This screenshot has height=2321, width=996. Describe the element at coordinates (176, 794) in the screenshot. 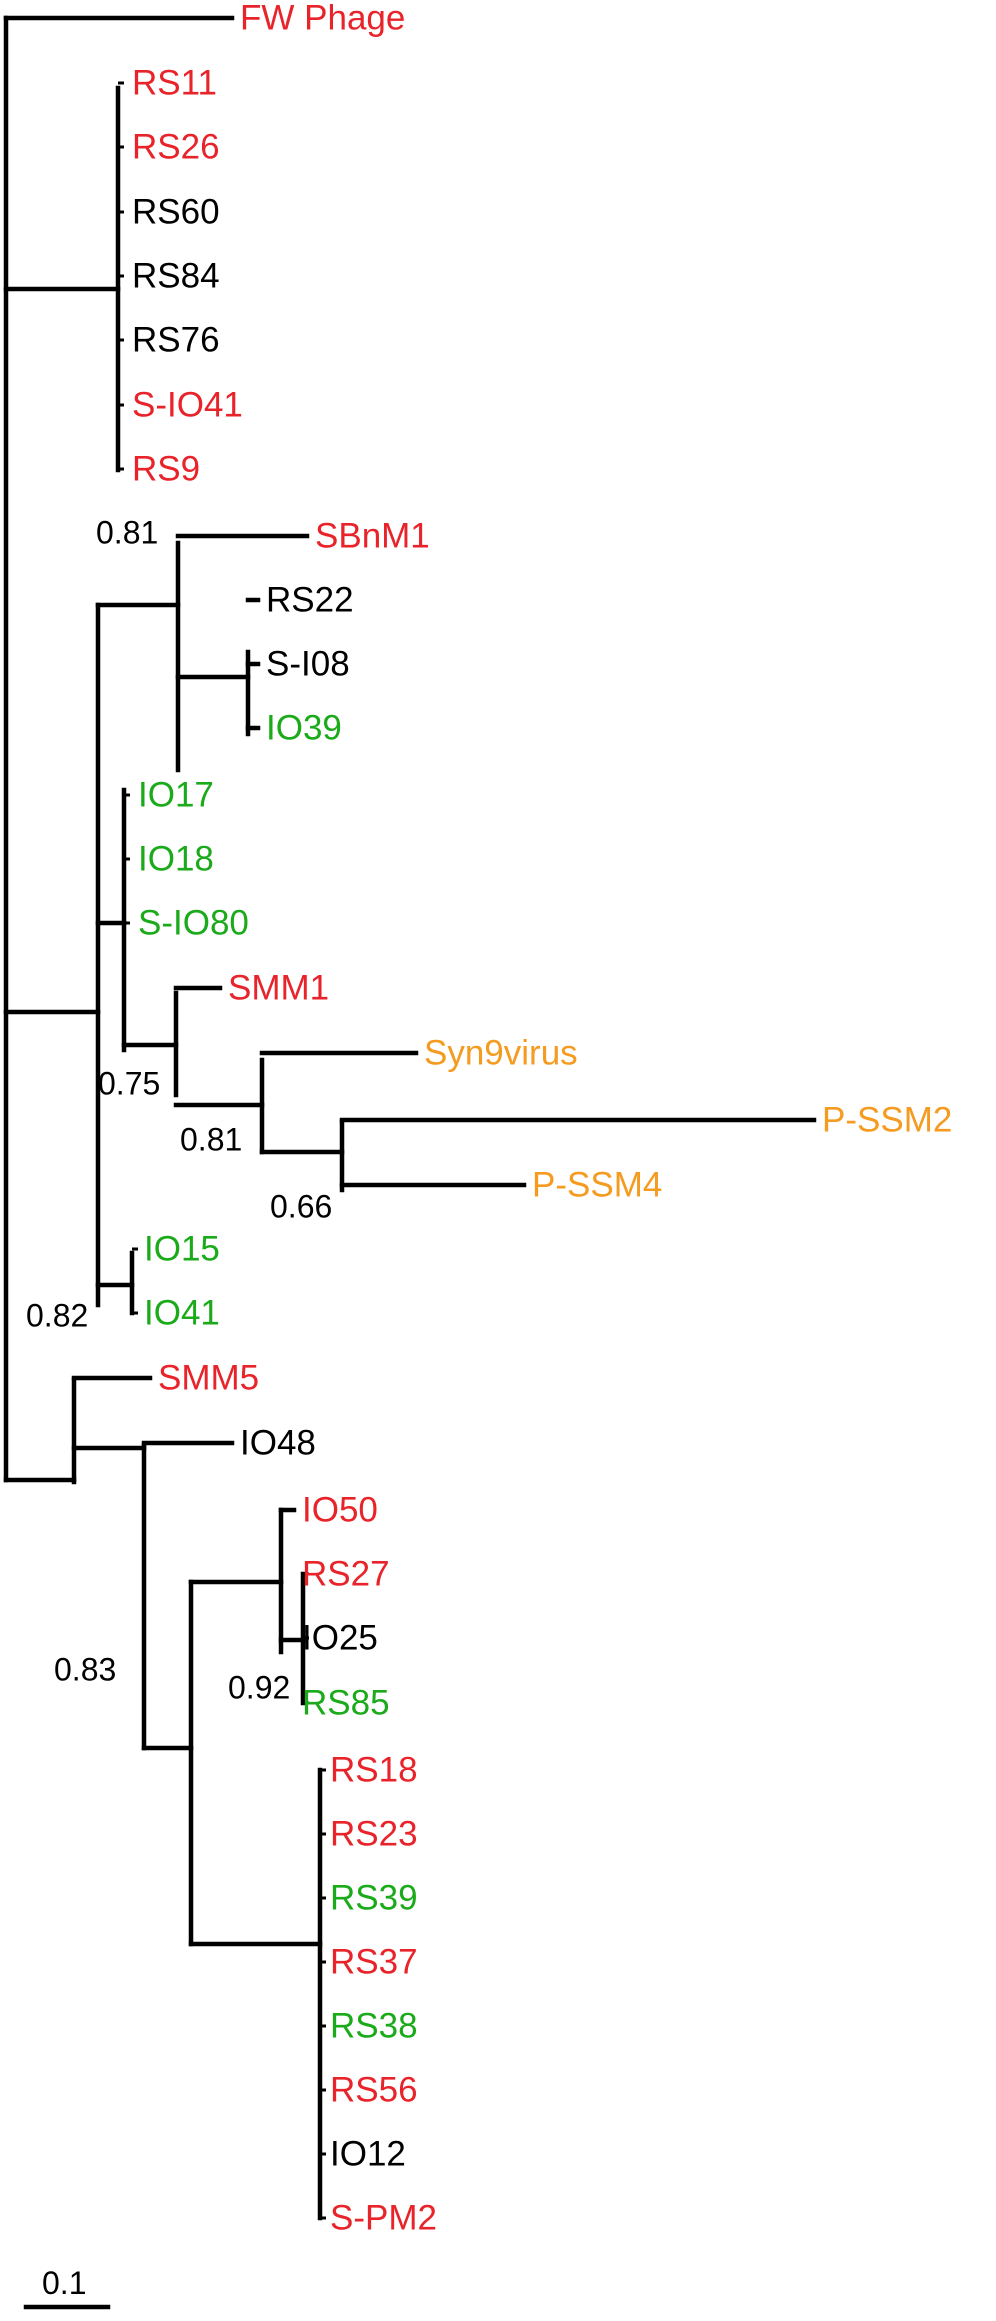

I see `leaf-label: IO17` at that location.